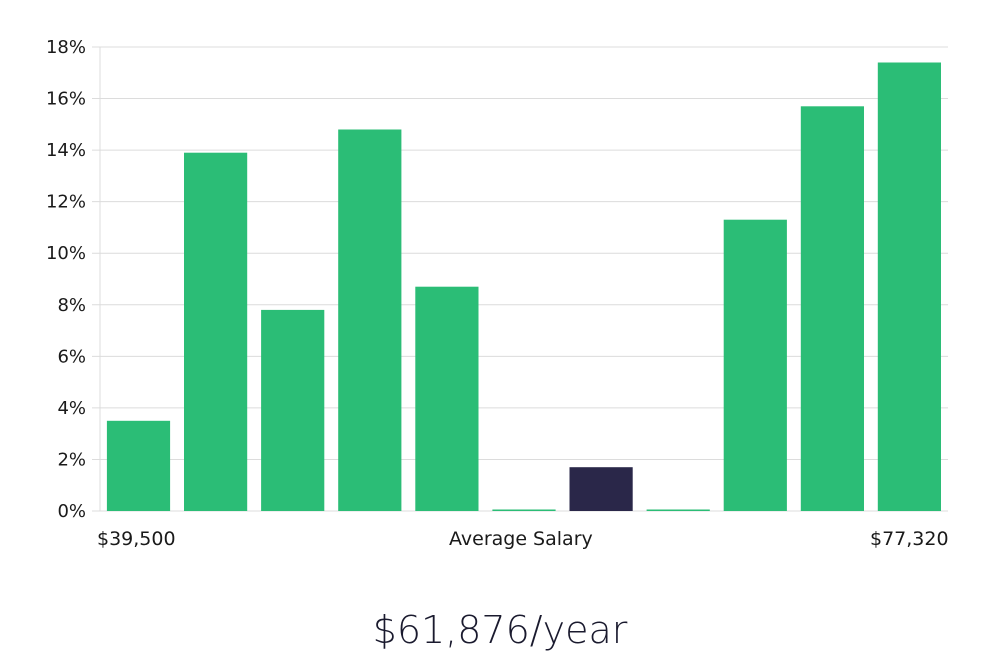  I want to click on y-tick-label: 2%, so click(71, 459).